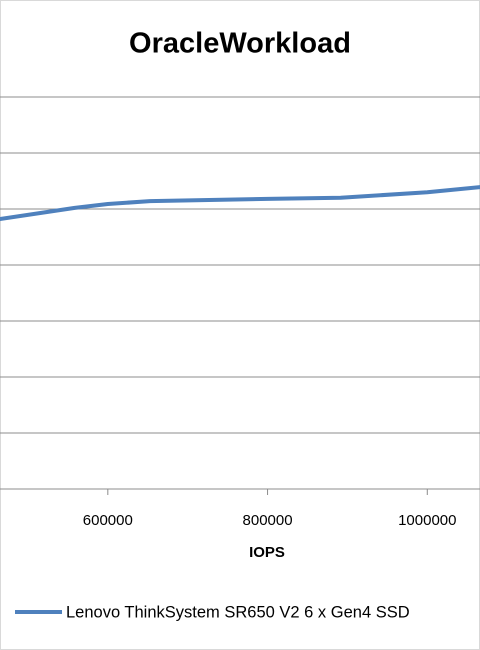  I want to click on x-axis-title: IOPS, so click(267, 552).